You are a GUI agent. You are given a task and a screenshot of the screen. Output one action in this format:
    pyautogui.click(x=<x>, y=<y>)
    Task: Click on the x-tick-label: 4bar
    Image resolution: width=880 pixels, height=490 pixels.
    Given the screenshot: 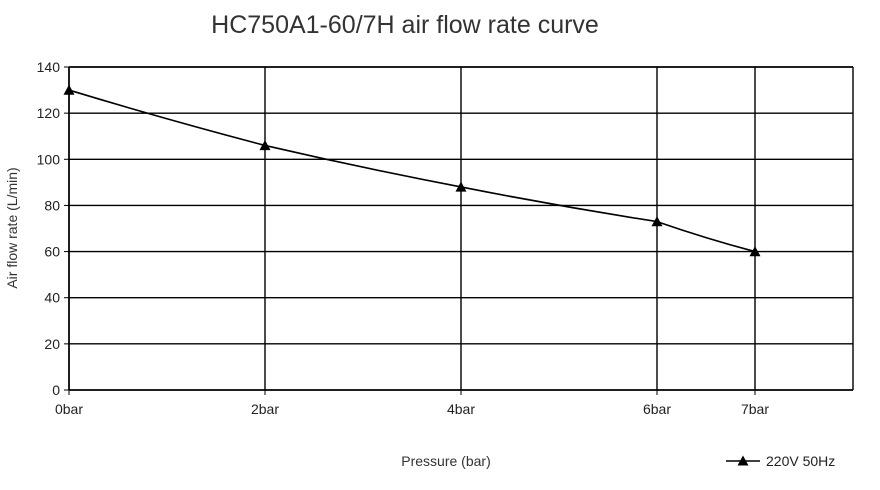 What is the action you would take?
    pyautogui.click(x=461, y=409)
    